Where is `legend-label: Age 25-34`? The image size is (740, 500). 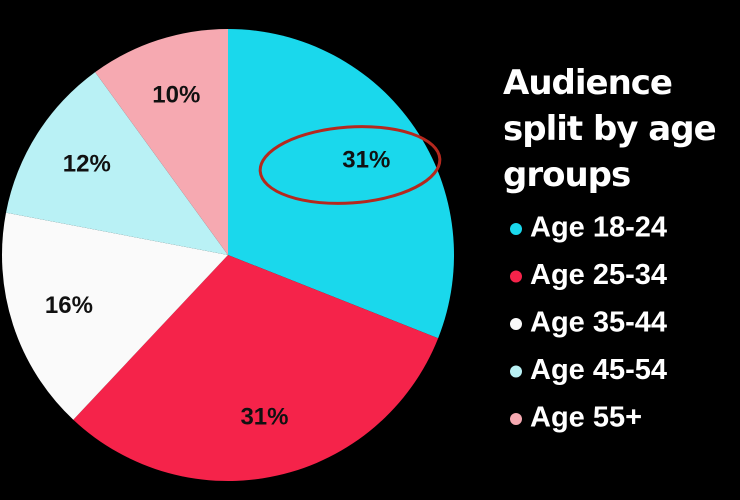
legend-label: Age 25-34 is located at coordinates (598, 275).